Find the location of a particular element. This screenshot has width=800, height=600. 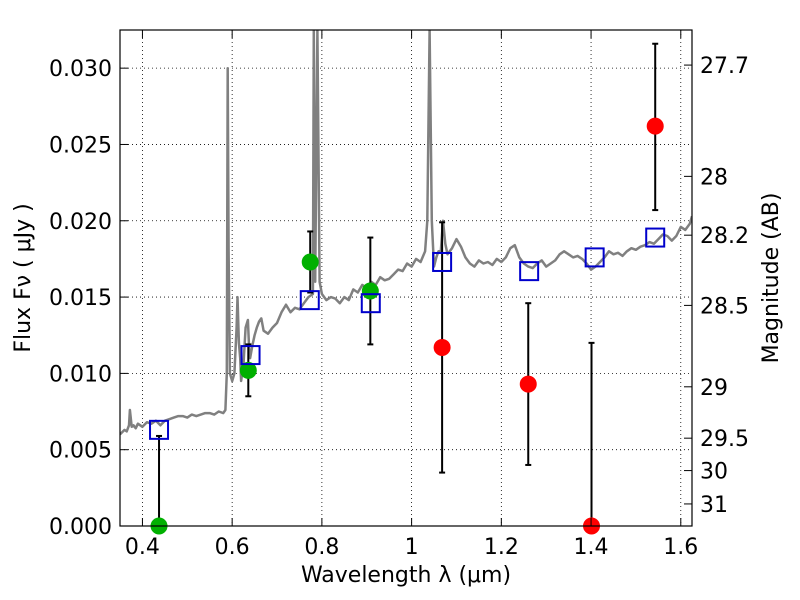

y-tick-label: 0.010 is located at coordinates (80, 374).